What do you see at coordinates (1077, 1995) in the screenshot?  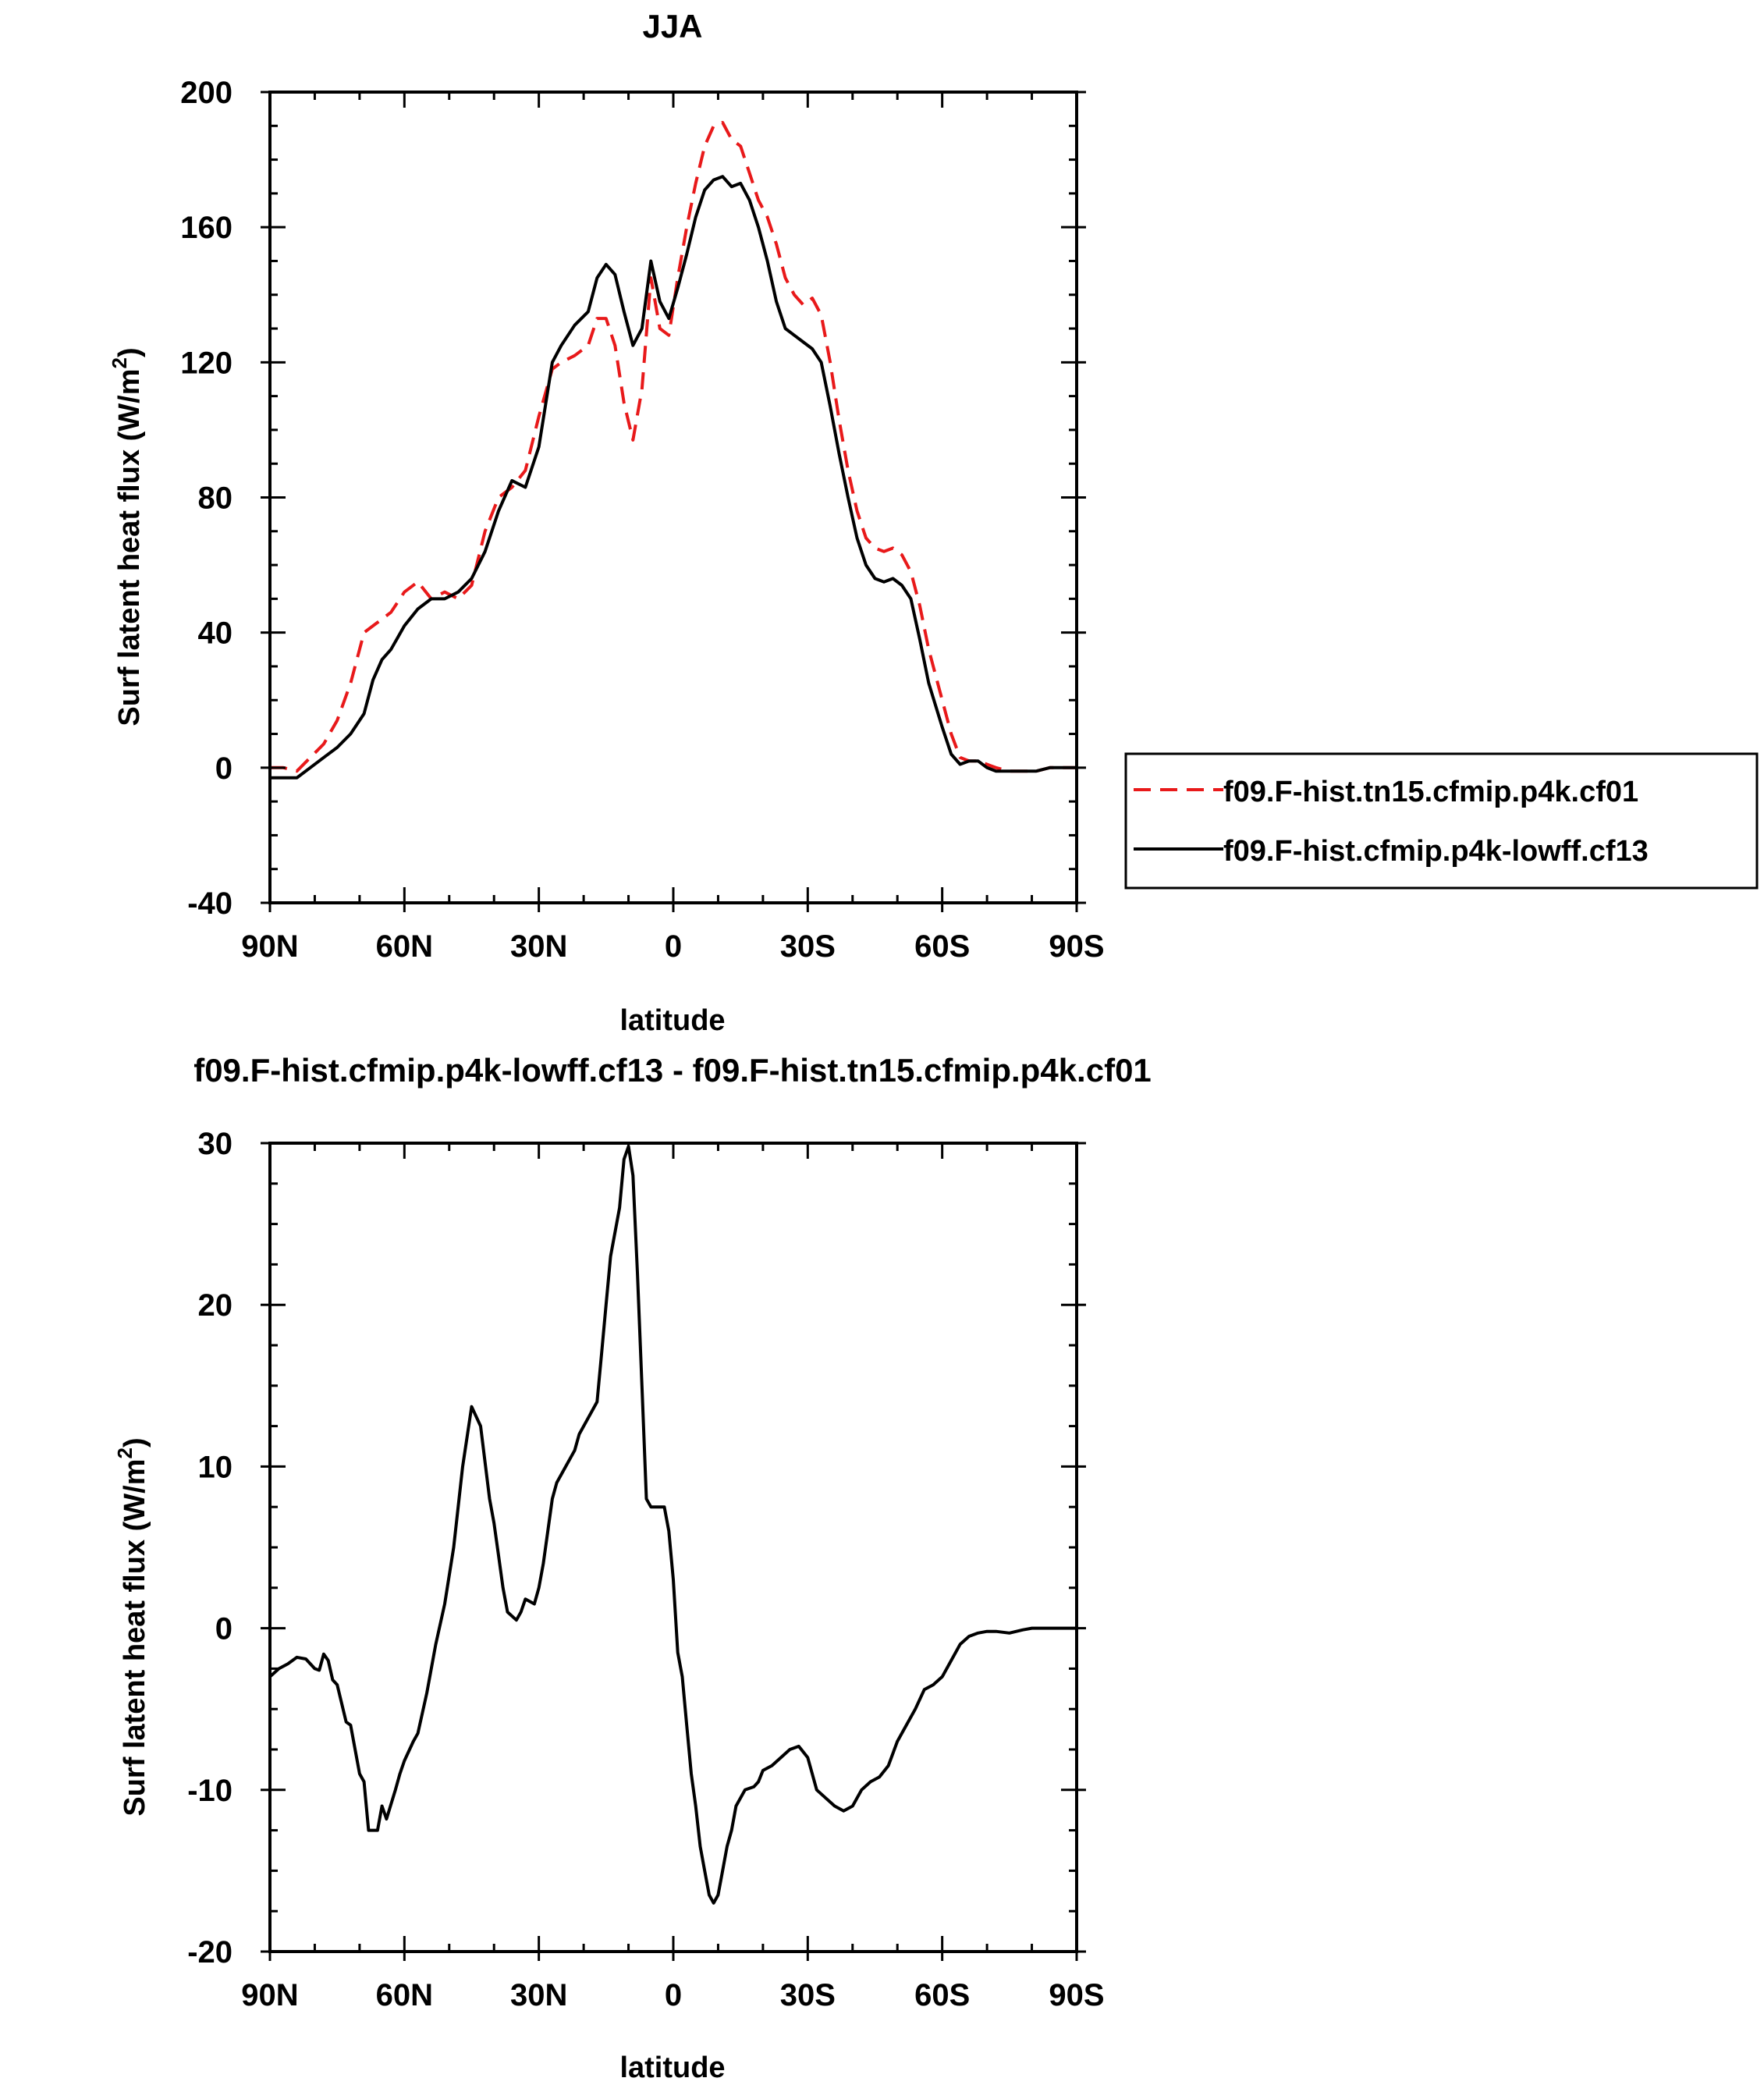 I see `bottom-x-tick-label: 90S` at bounding box center [1077, 1995].